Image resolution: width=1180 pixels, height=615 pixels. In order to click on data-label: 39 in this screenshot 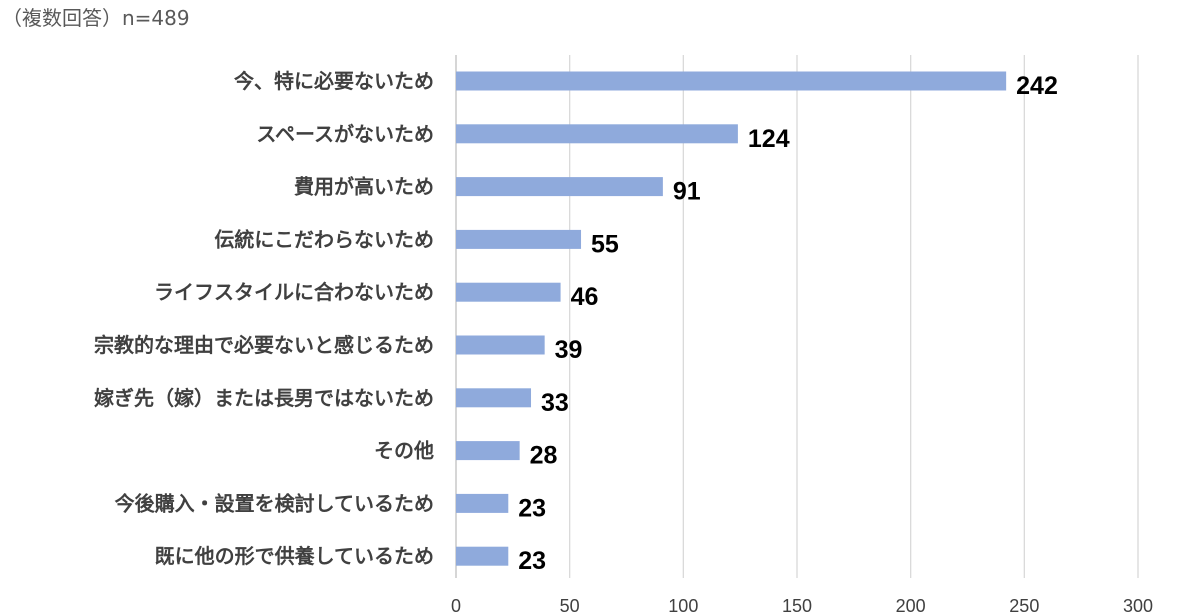, I will do `click(569, 350)`.